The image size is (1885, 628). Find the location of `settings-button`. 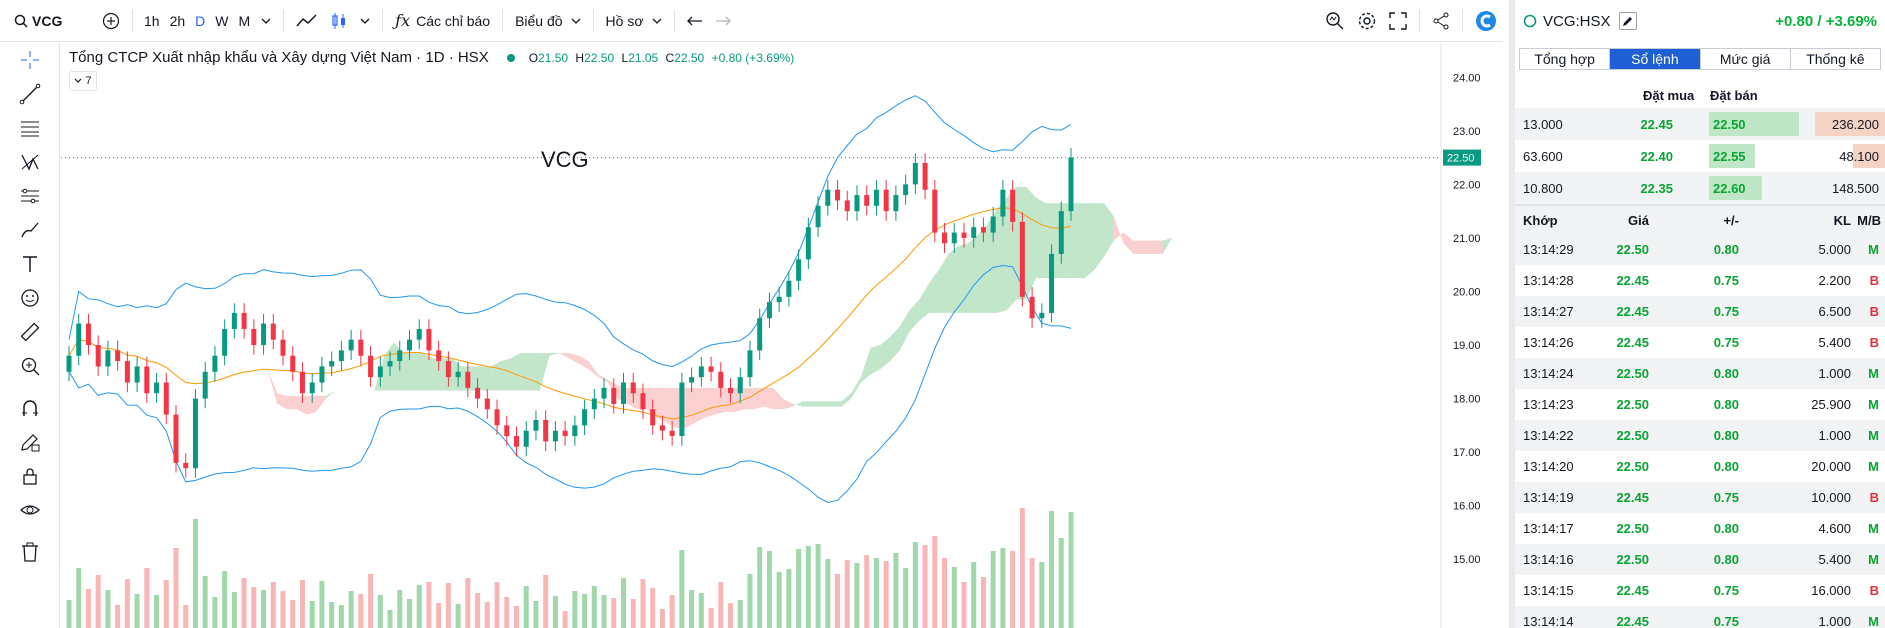

settings-button is located at coordinates (1367, 21).